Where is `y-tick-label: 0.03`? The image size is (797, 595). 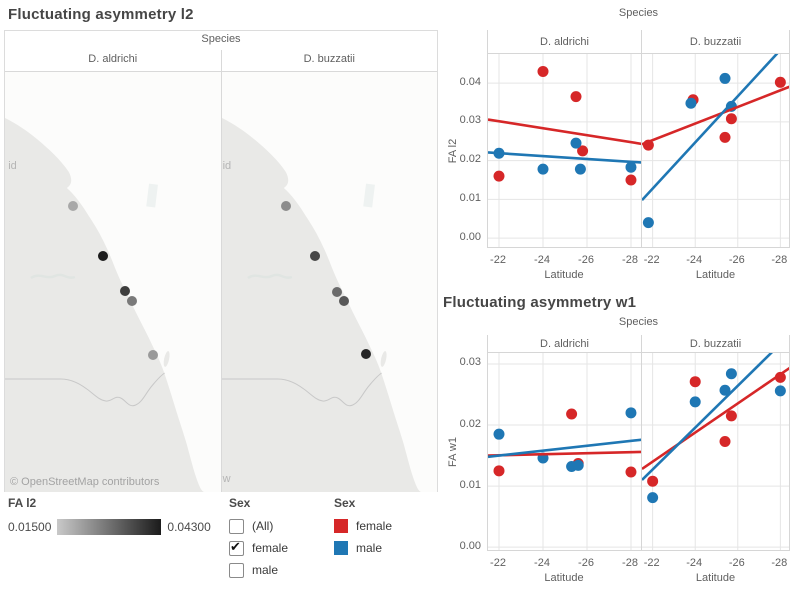 y-tick-label: 0.03 is located at coordinates (470, 362).